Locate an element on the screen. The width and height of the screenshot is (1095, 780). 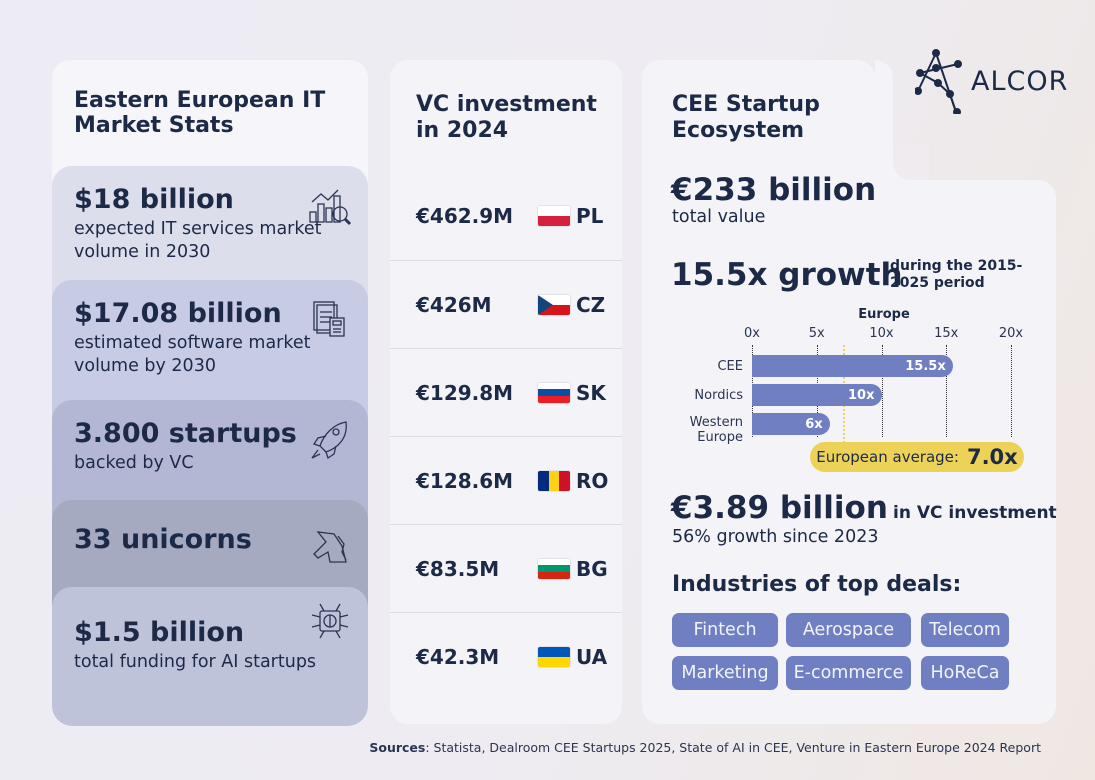
stat-value: $18 billion is located at coordinates (154, 199).